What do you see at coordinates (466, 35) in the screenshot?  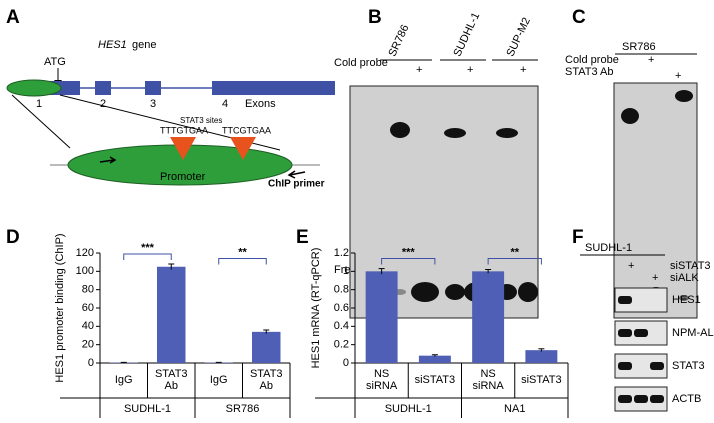 I see `lane-label: SUDHL-1` at bounding box center [466, 35].